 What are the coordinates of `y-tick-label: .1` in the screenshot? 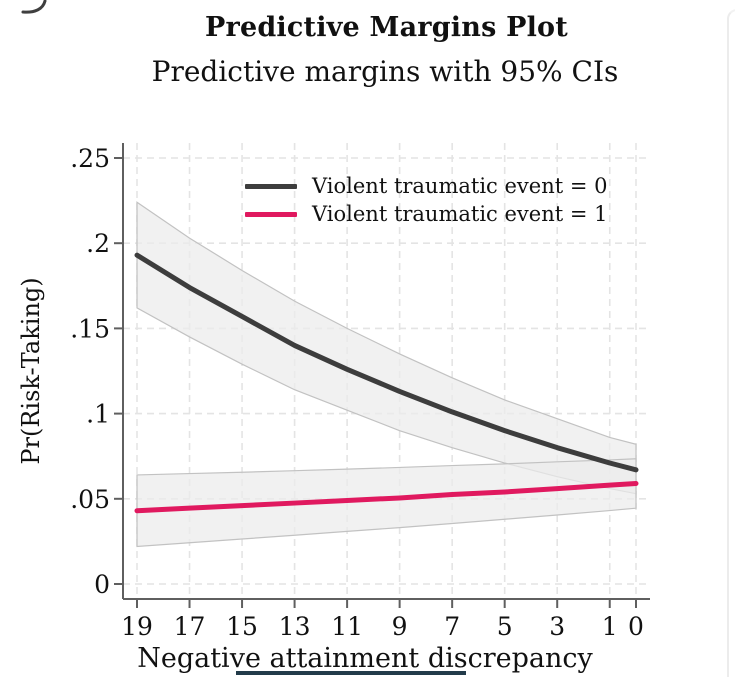 It's located at (98, 414).